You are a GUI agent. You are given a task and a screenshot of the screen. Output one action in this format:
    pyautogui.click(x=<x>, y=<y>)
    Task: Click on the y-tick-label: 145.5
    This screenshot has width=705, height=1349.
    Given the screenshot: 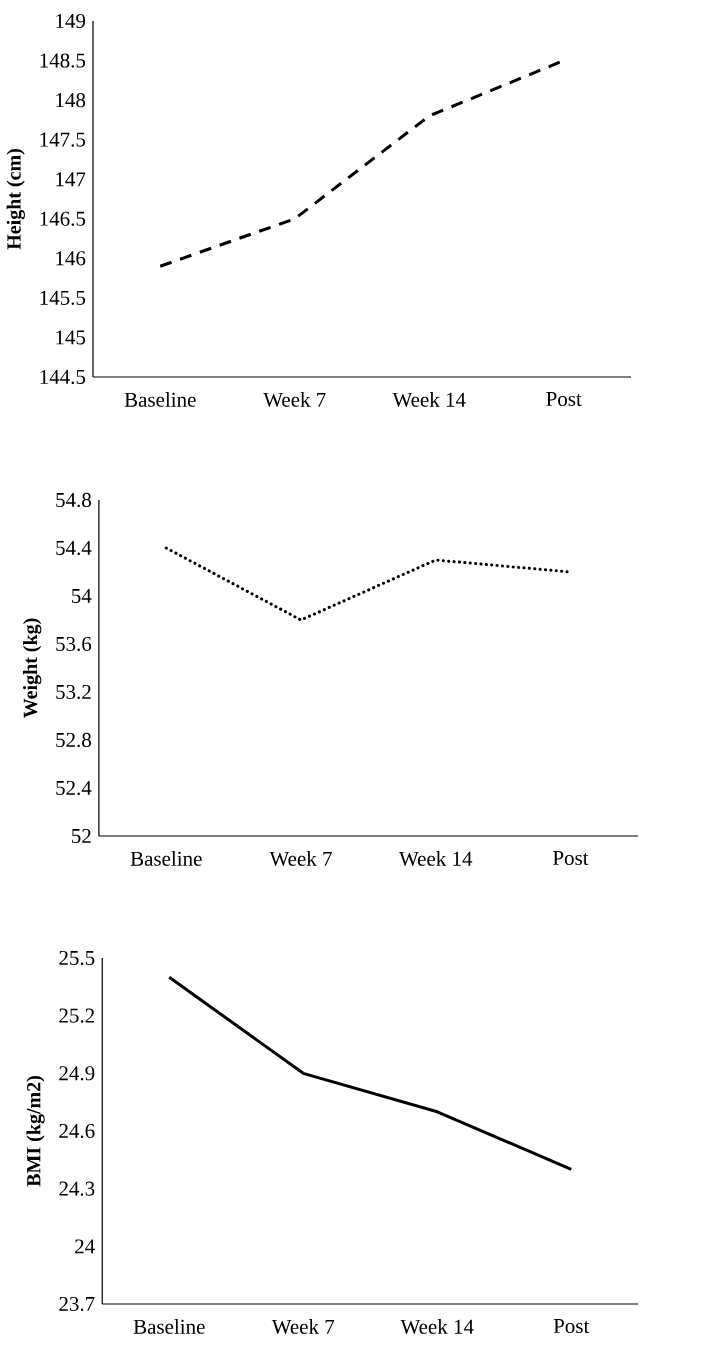 What is the action you would take?
    pyautogui.click(x=62, y=297)
    